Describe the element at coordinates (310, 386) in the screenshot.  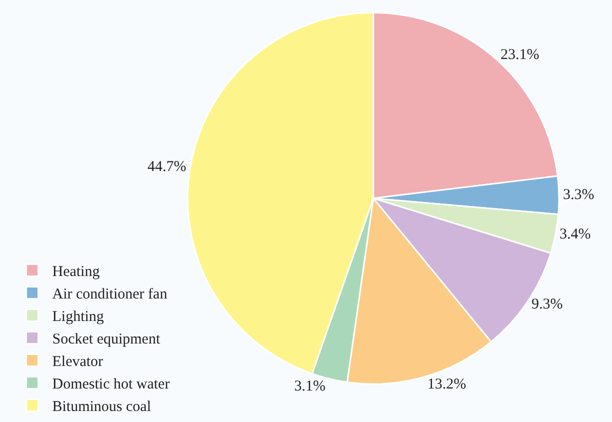
I see `data-label: 3.1%` at that location.